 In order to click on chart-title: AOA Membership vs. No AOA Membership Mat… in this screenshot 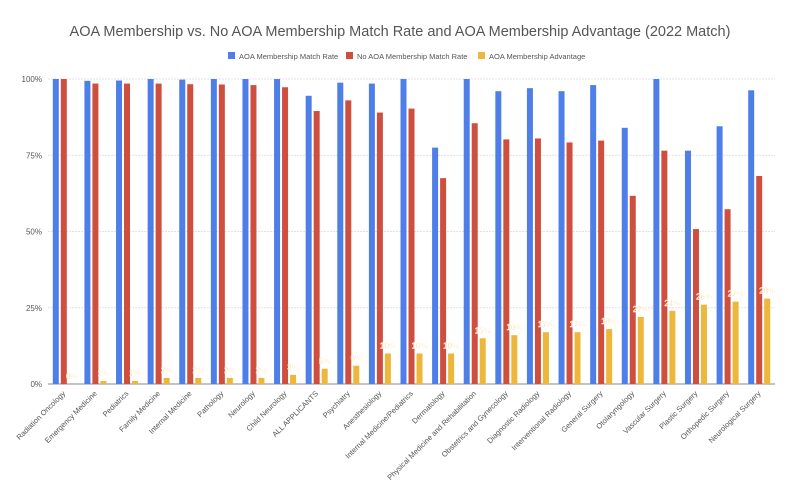, I will do `click(400, 32)`.